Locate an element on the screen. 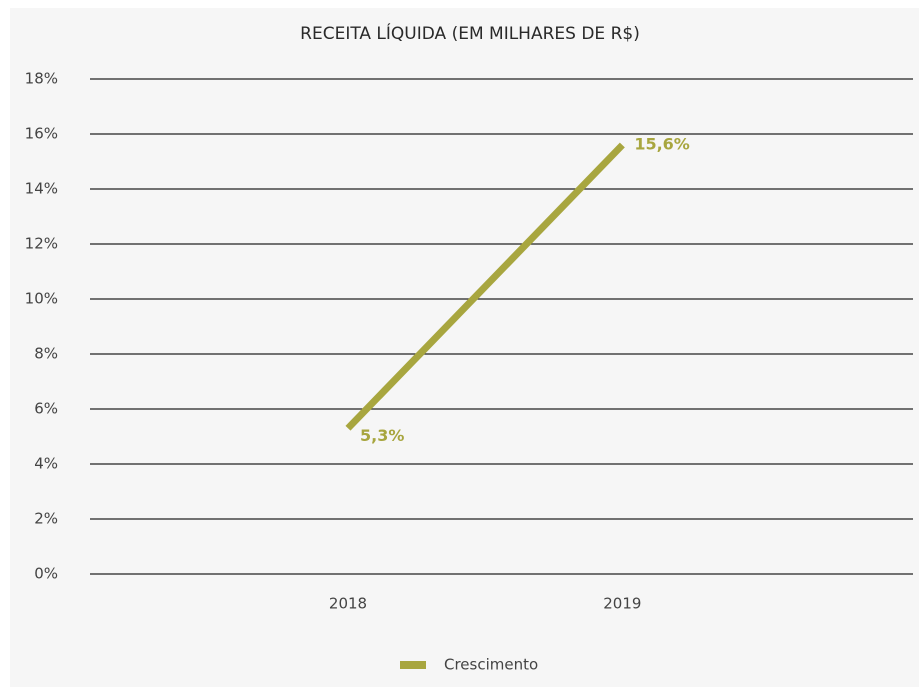 The image size is (919, 687). y-tick-label: 14% is located at coordinates (41, 189).